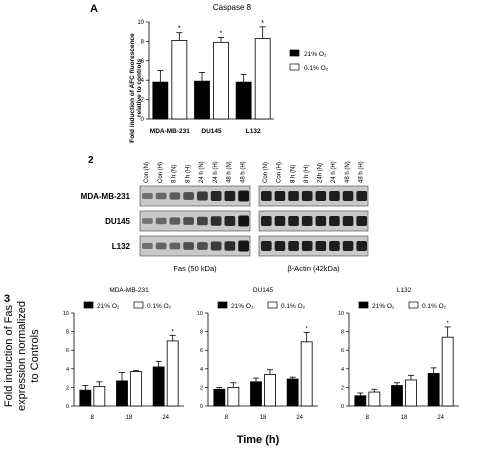 Image resolution: width=477 pixels, height=450 pixels. Describe the element at coordinates (91, 160) in the screenshot. I see `panel-b-letter: 2` at that location.